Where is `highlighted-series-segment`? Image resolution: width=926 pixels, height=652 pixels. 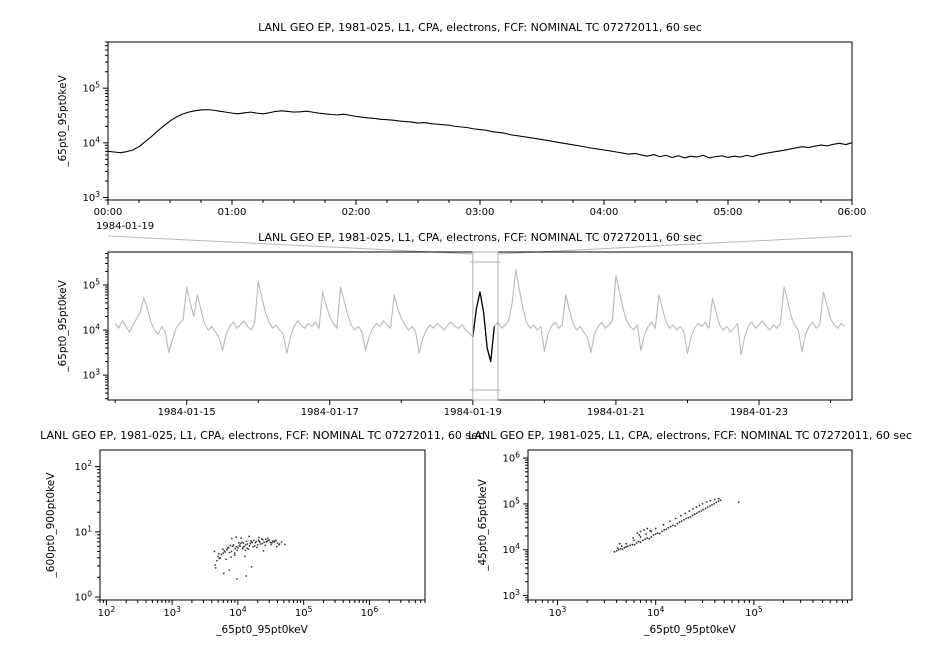 highlighted-series-segment is located at coordinates (483, 327).